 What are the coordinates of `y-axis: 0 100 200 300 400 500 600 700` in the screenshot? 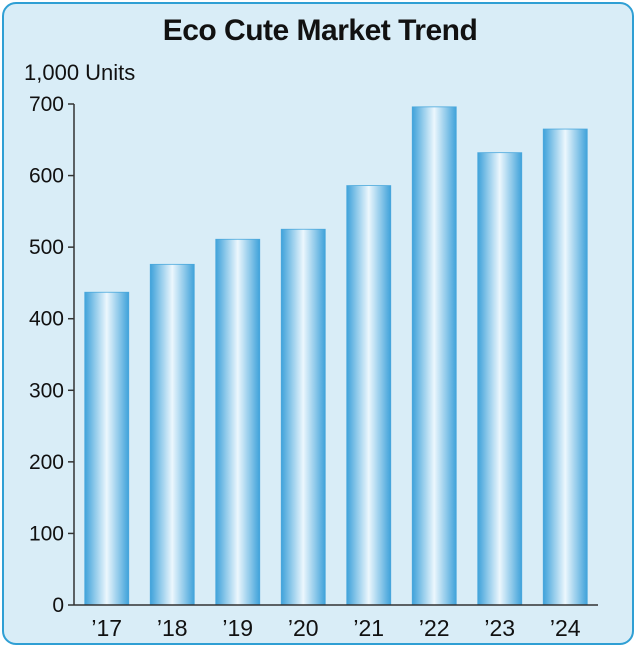 It's located at (52, 355).